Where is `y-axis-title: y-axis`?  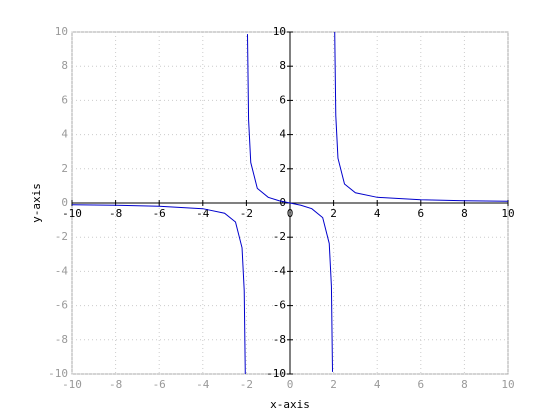
y-axis-title: y-axis is located at coordinates (36, 203).